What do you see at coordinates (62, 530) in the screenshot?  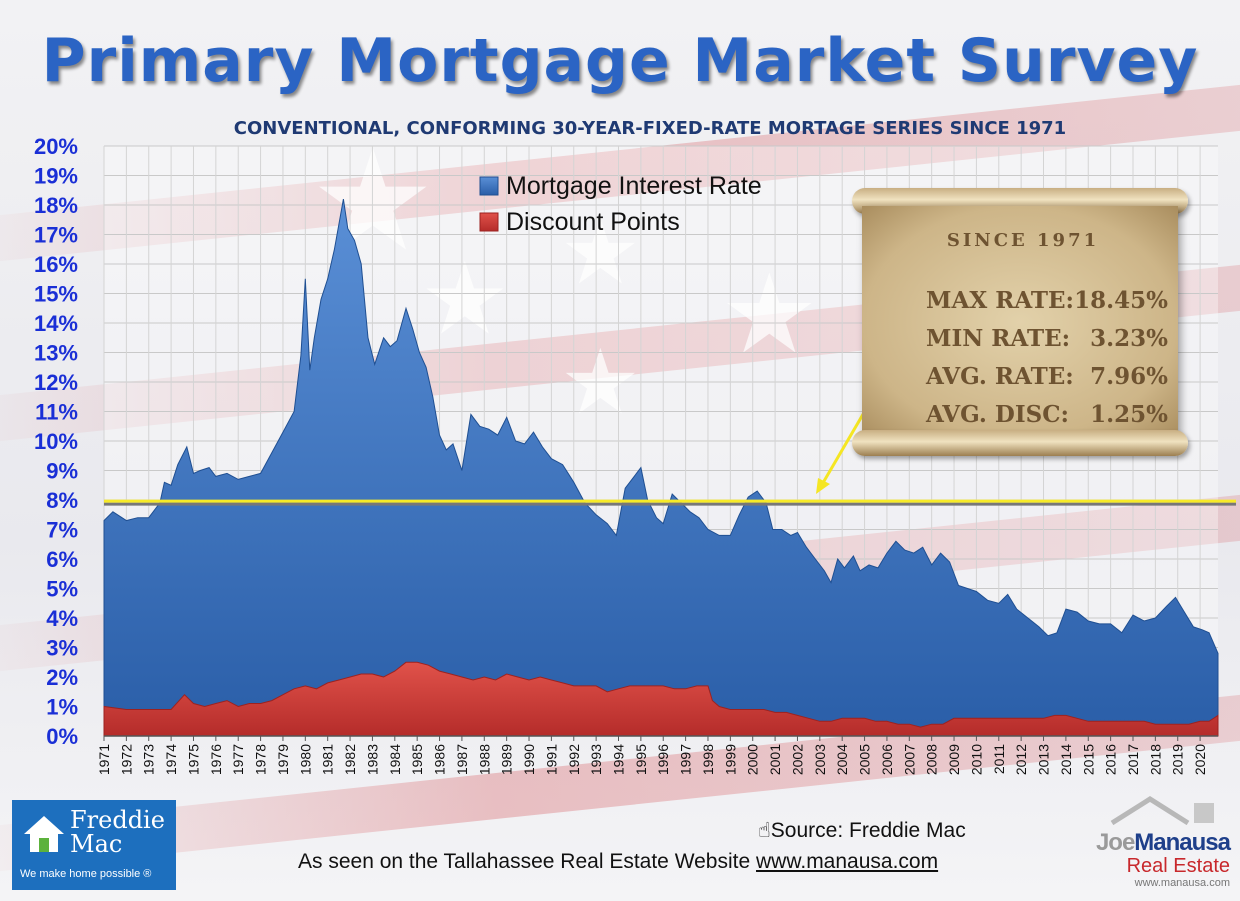 I see `y-tick-label: 7%` at bounding box center [62, 530].